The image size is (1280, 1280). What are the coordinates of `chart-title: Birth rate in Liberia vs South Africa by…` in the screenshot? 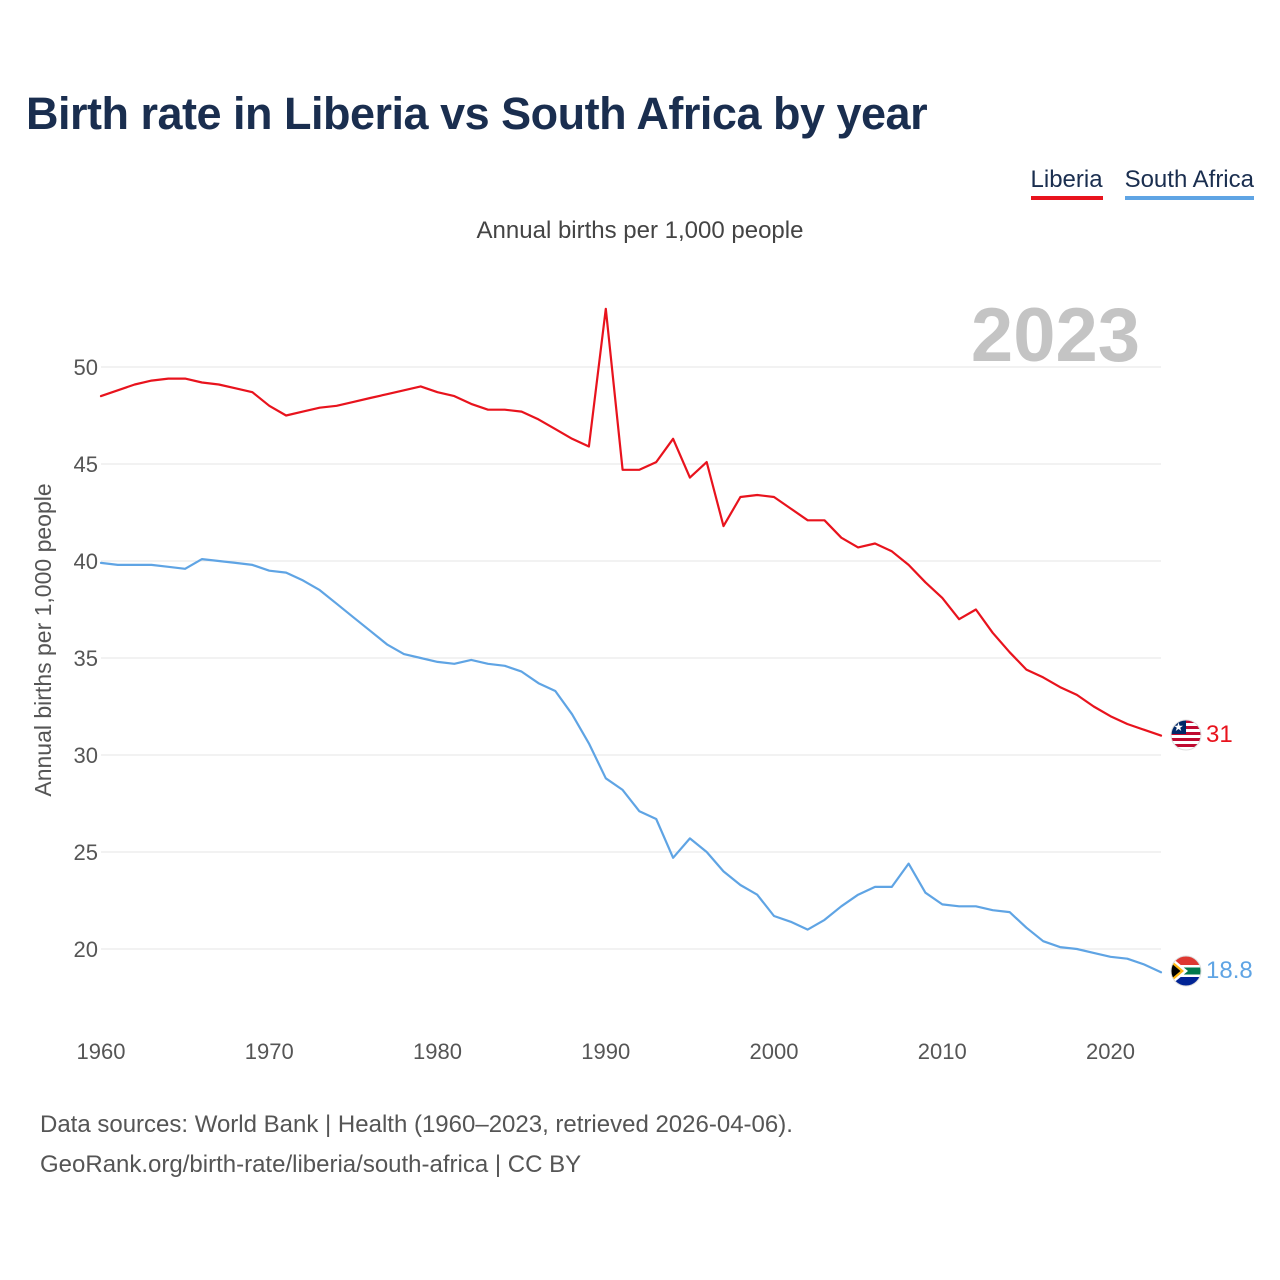 It's located at (477, 113).